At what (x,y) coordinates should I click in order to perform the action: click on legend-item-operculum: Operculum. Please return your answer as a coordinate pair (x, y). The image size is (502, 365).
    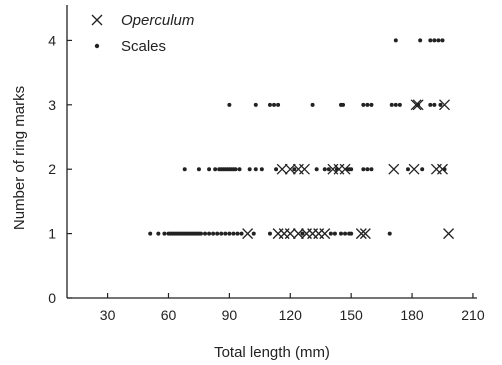
    Looking at the image, I should click on (142, 20).